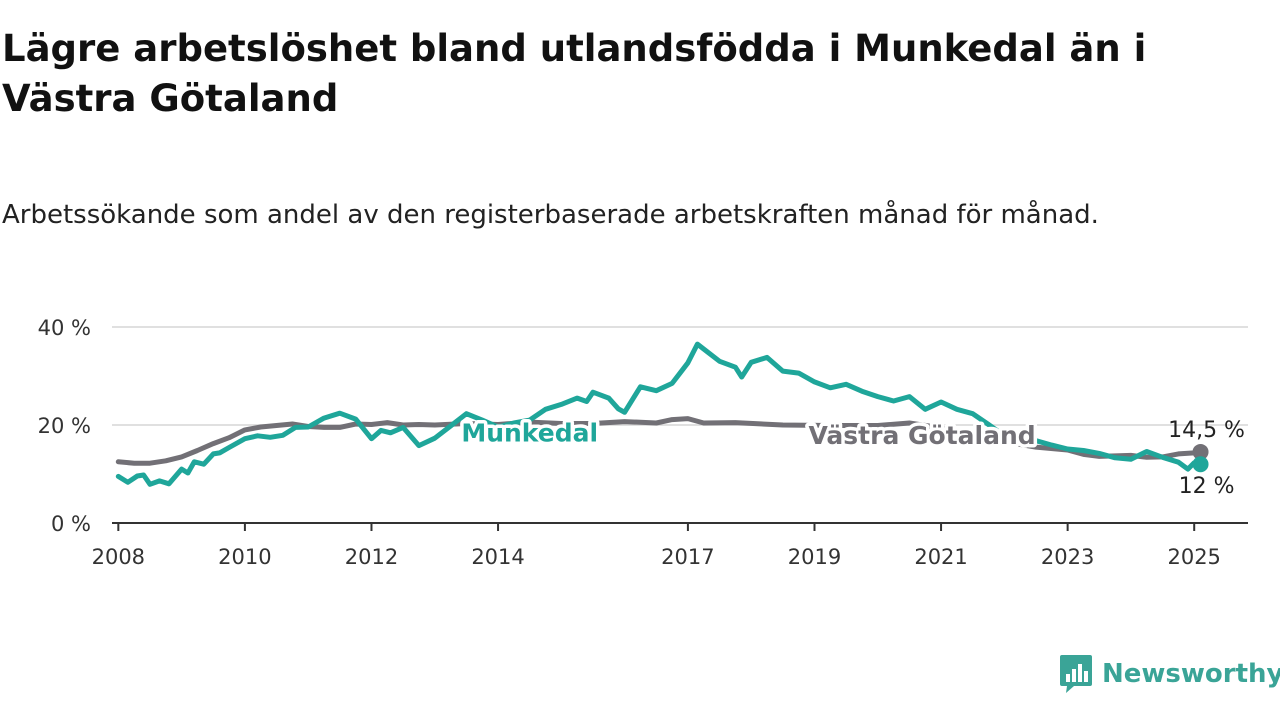 Image resolution: width=1280 pixels, height=720 pixels. I want to click on y-tick-label: 0 %, so click(71, 524).